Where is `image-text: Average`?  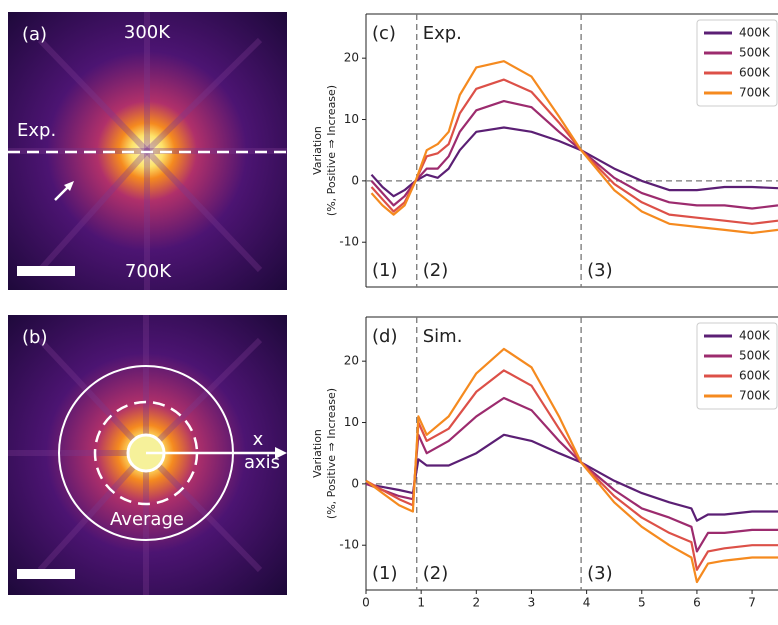
image-text: Average is located at coordinates (147, 519).